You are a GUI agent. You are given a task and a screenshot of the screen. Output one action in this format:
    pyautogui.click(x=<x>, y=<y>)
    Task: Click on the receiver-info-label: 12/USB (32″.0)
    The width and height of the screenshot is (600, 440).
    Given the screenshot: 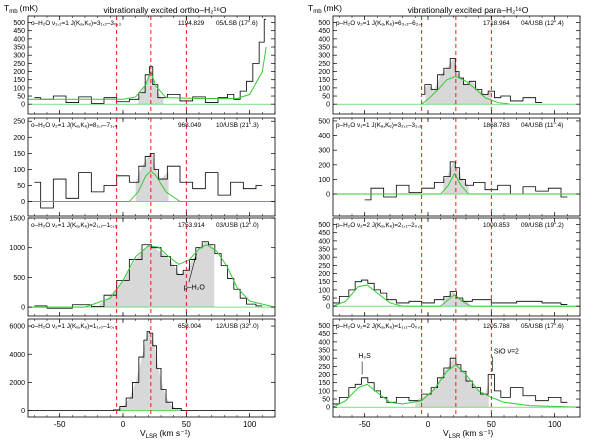 What is the action you would take?
    pyautogui.click(x=237, y=326)
    